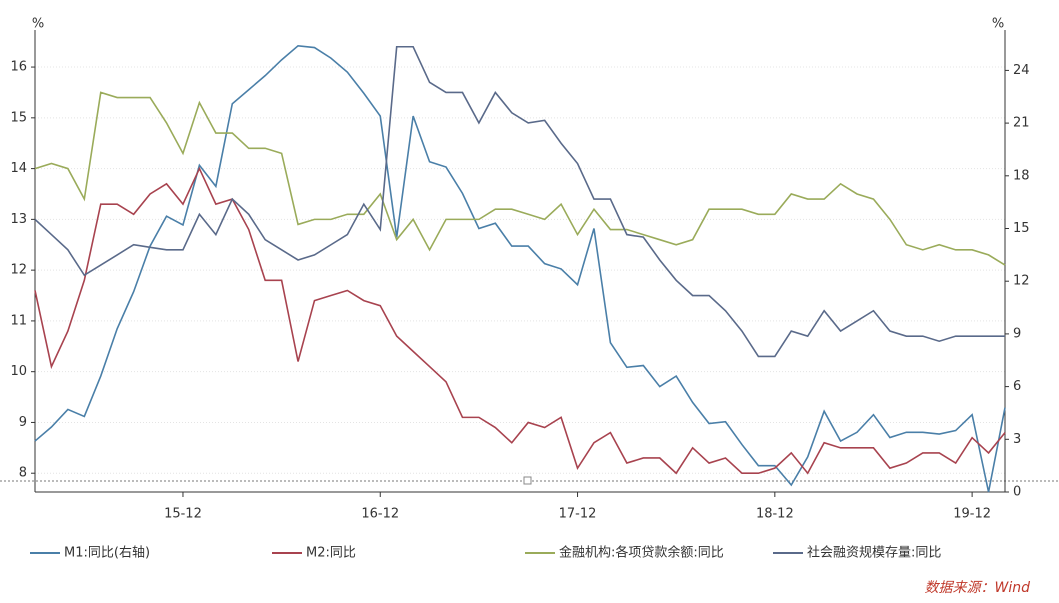 Image resolution: width=1059 pixels, height=603 pixels. I want to click on y-tick-label: 15, so click(18, 117).